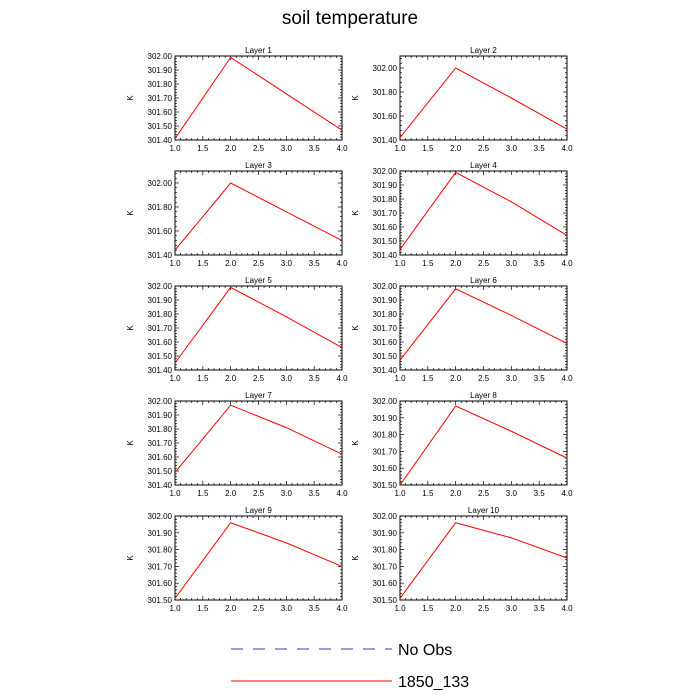  I want to click on panel-title: Layer 8, so click(483, 395).